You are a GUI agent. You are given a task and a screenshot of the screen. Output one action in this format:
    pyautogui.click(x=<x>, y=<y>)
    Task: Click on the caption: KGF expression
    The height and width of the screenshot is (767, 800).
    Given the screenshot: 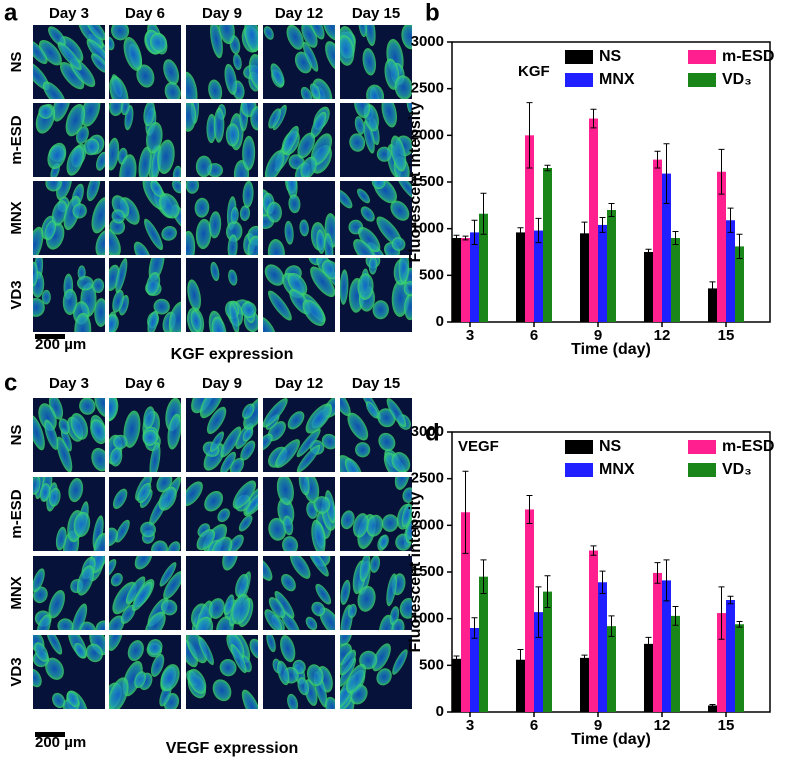 What is the action you would take?
    pyautogui.click(x=232, y=354)
    